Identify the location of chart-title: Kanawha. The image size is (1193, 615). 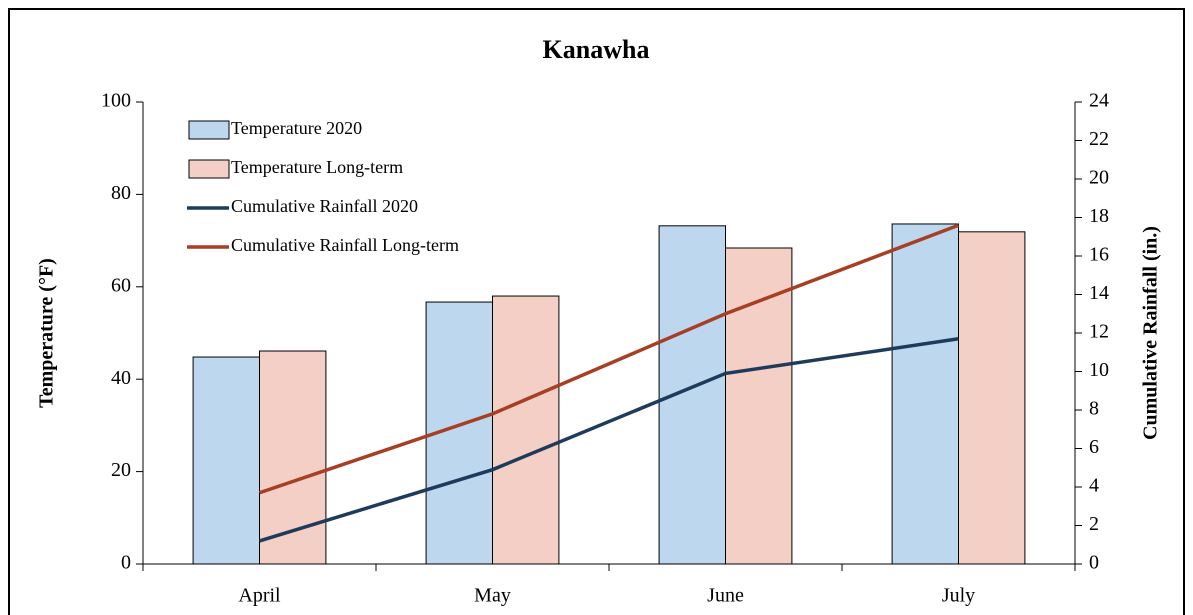
(596, 49).